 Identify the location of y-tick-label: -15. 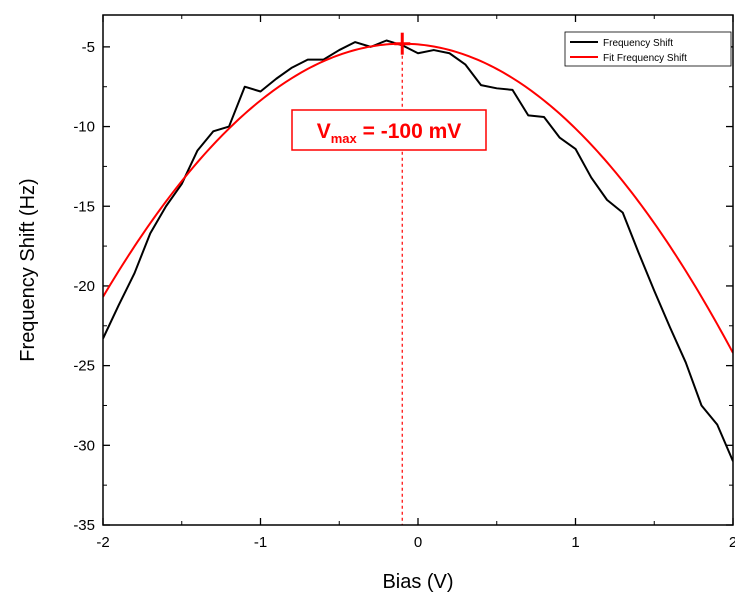
(84, 206).